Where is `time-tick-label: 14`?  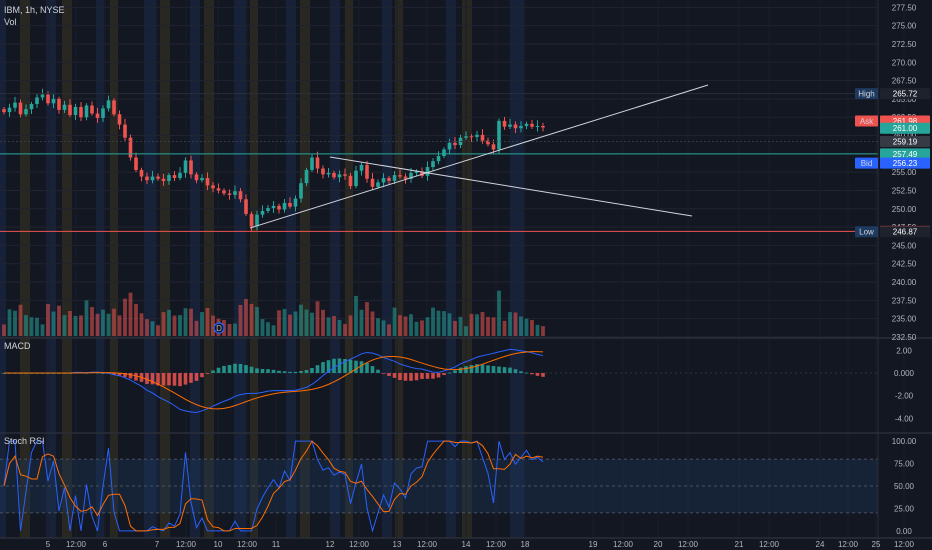
time-tick-label: 14 is located at coordinates (466, 544).